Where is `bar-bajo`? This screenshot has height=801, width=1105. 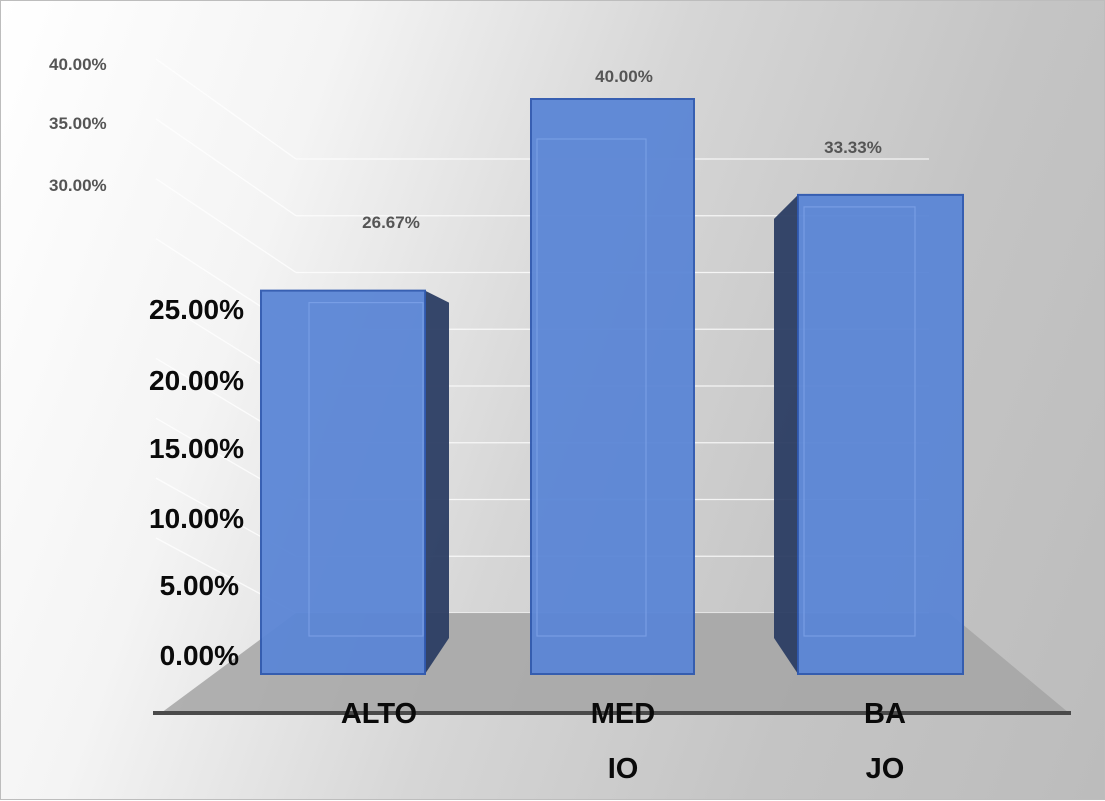 bar-bajo is located at coordinates (869, 434).